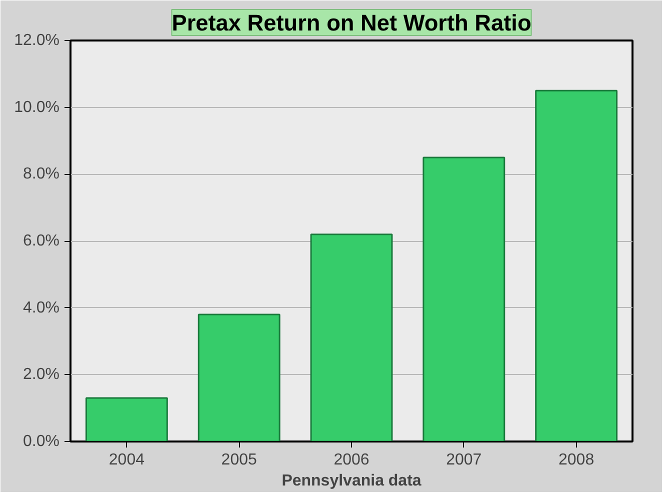 The height and width of the screenshot is (498, 669). What do you see at coordinates (41, 375) in the screenshot?
I see `y-tick-label: 2.0%` at bounding box center [41, 375].